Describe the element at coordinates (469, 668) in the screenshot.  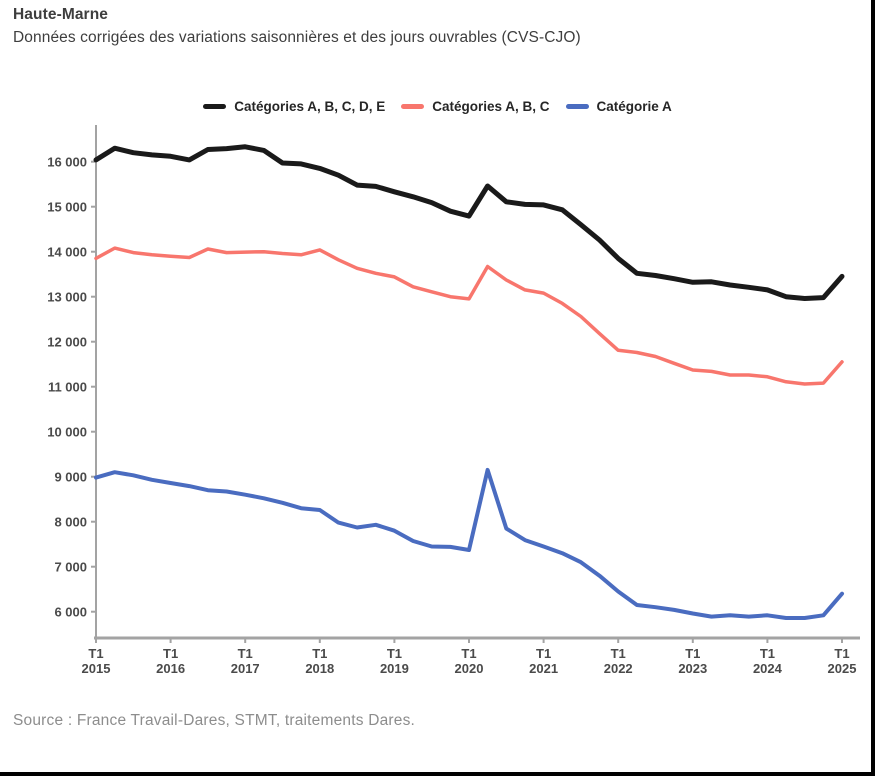
I see `x-tick-label-year: 2020` at that location.